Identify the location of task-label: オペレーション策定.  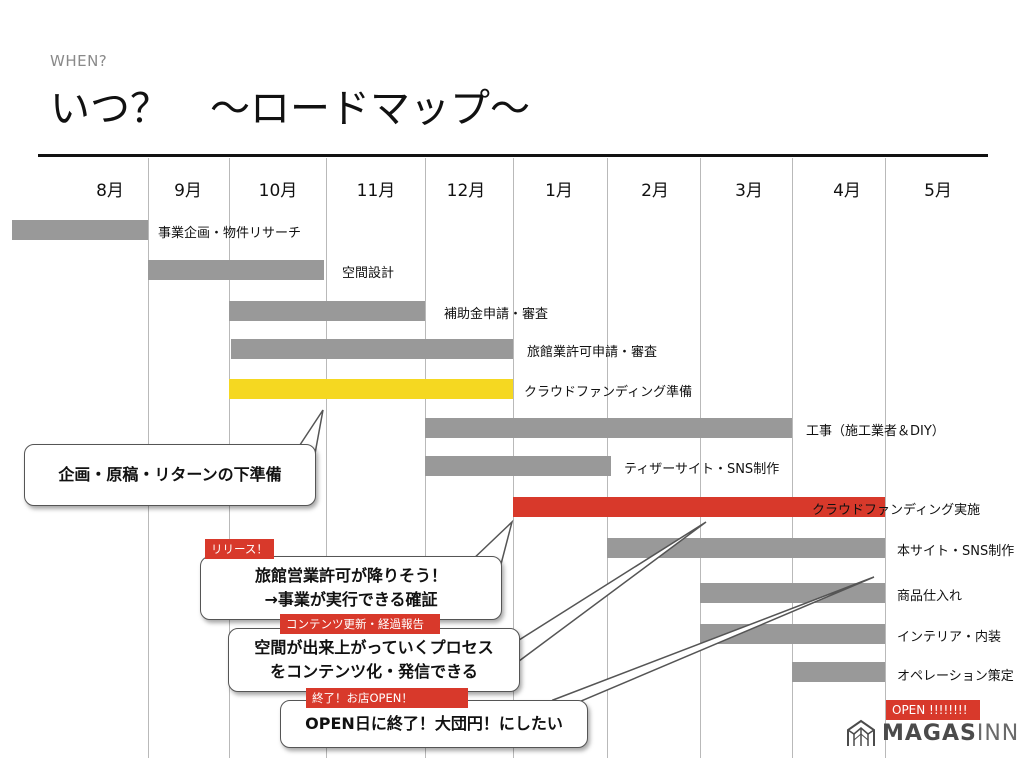
(955, 676).